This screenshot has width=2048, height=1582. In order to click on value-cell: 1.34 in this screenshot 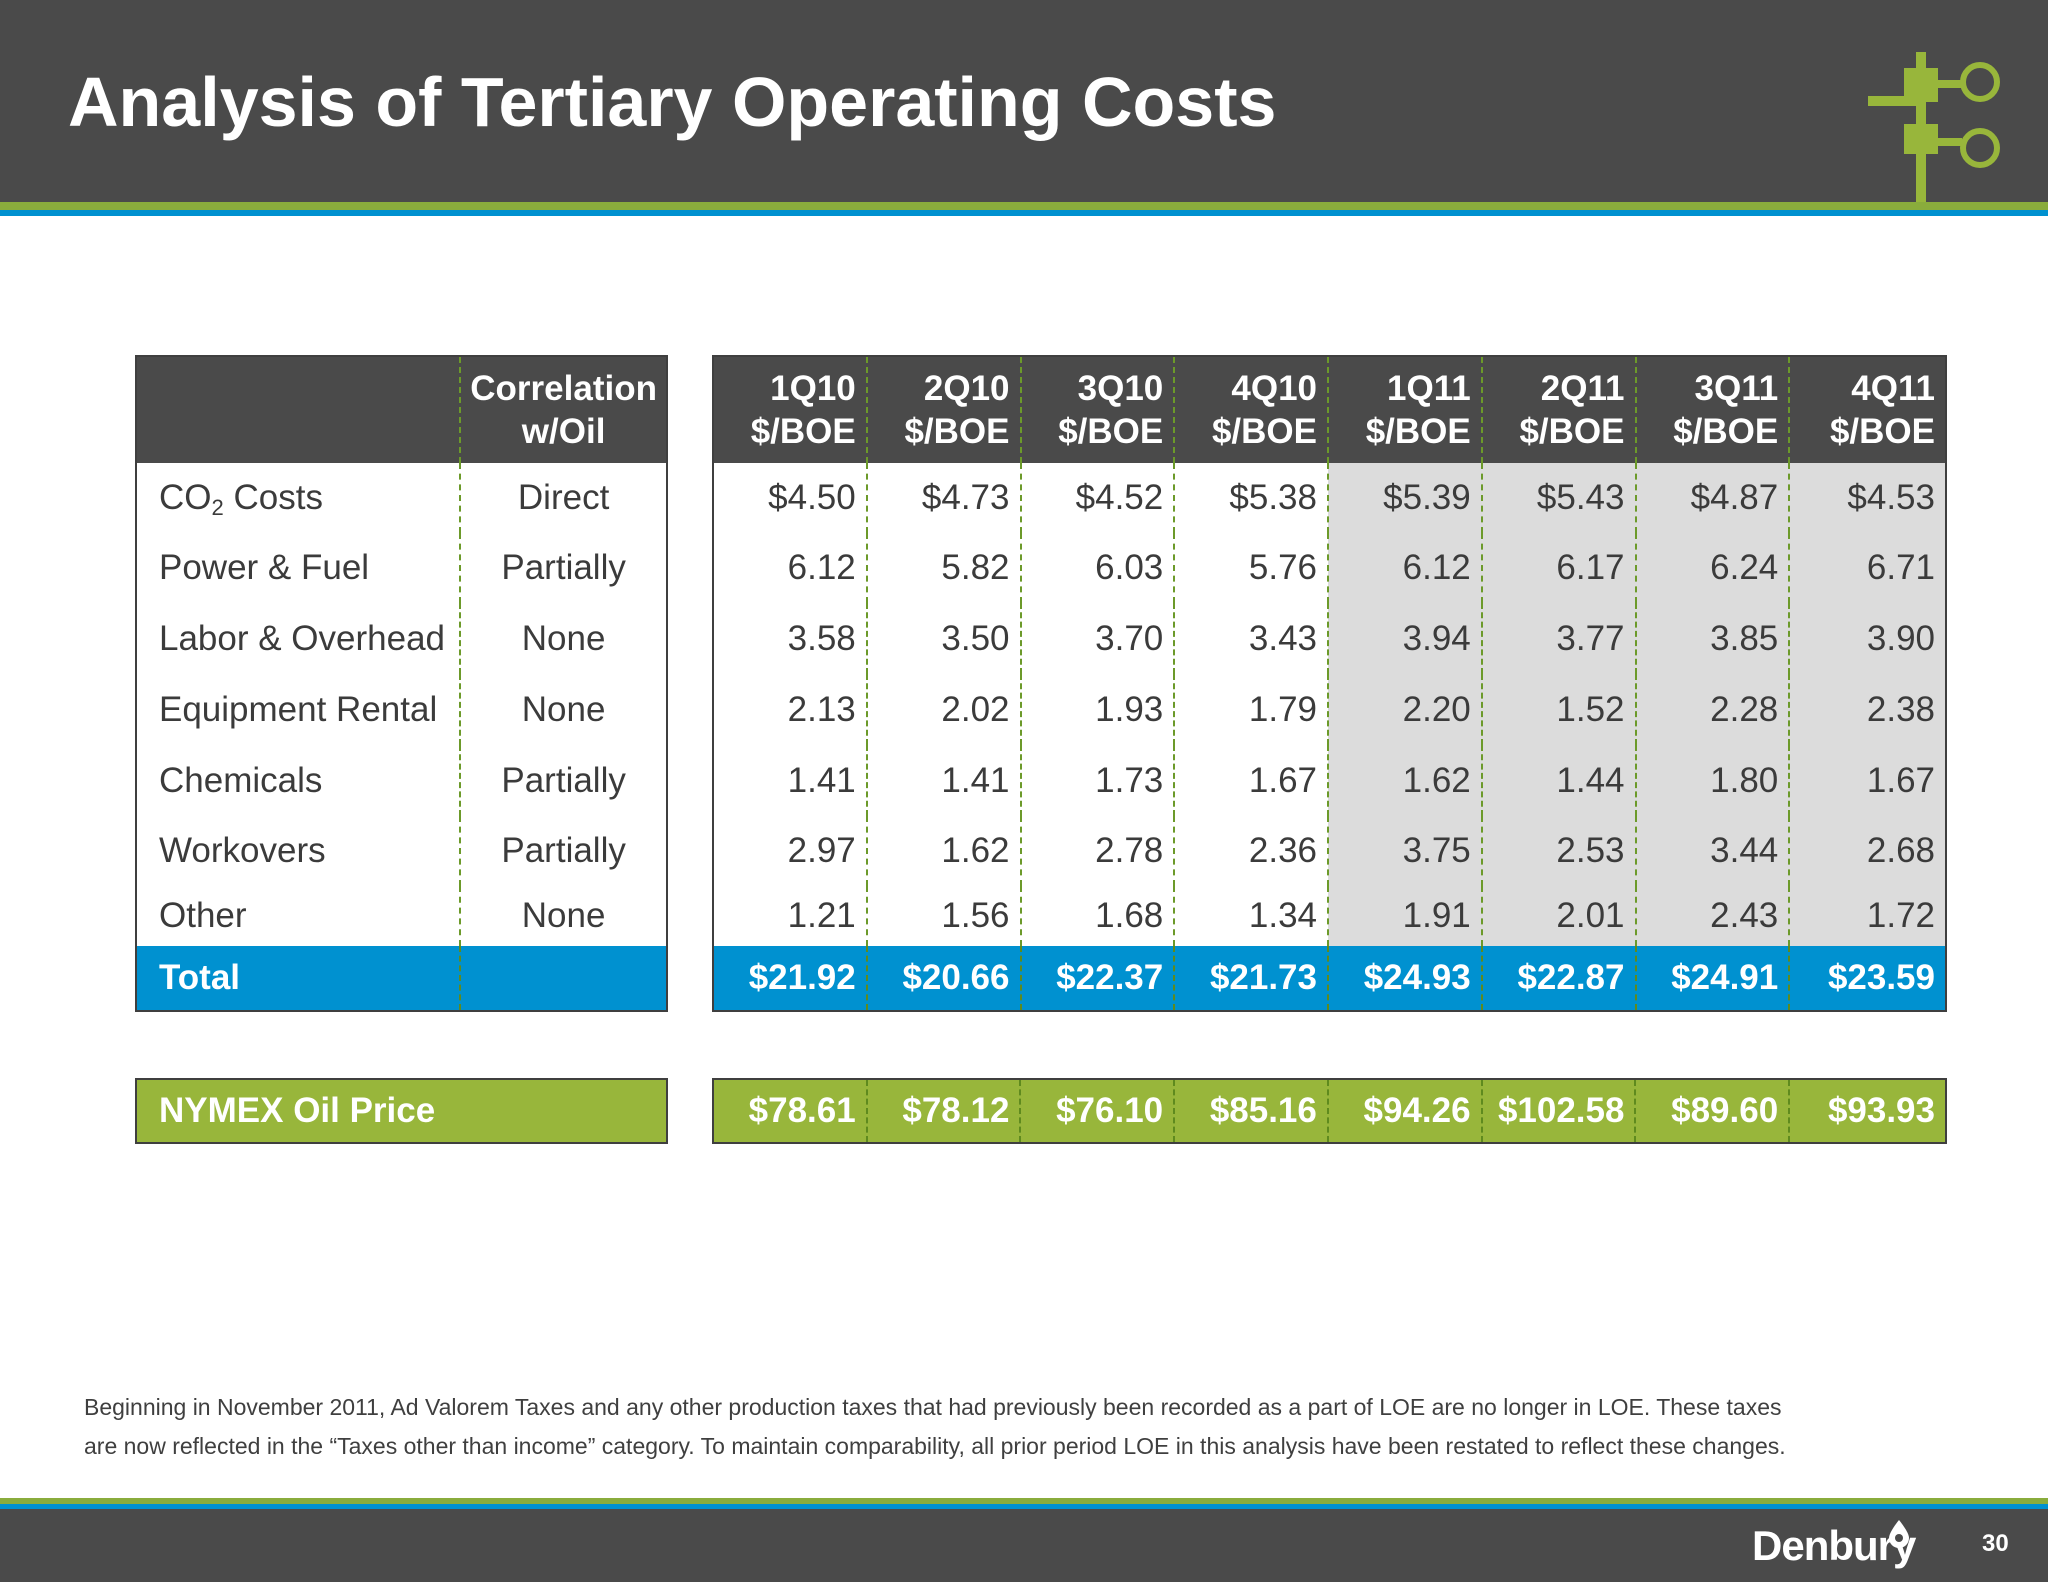, I will do `click(1250, 916)`.